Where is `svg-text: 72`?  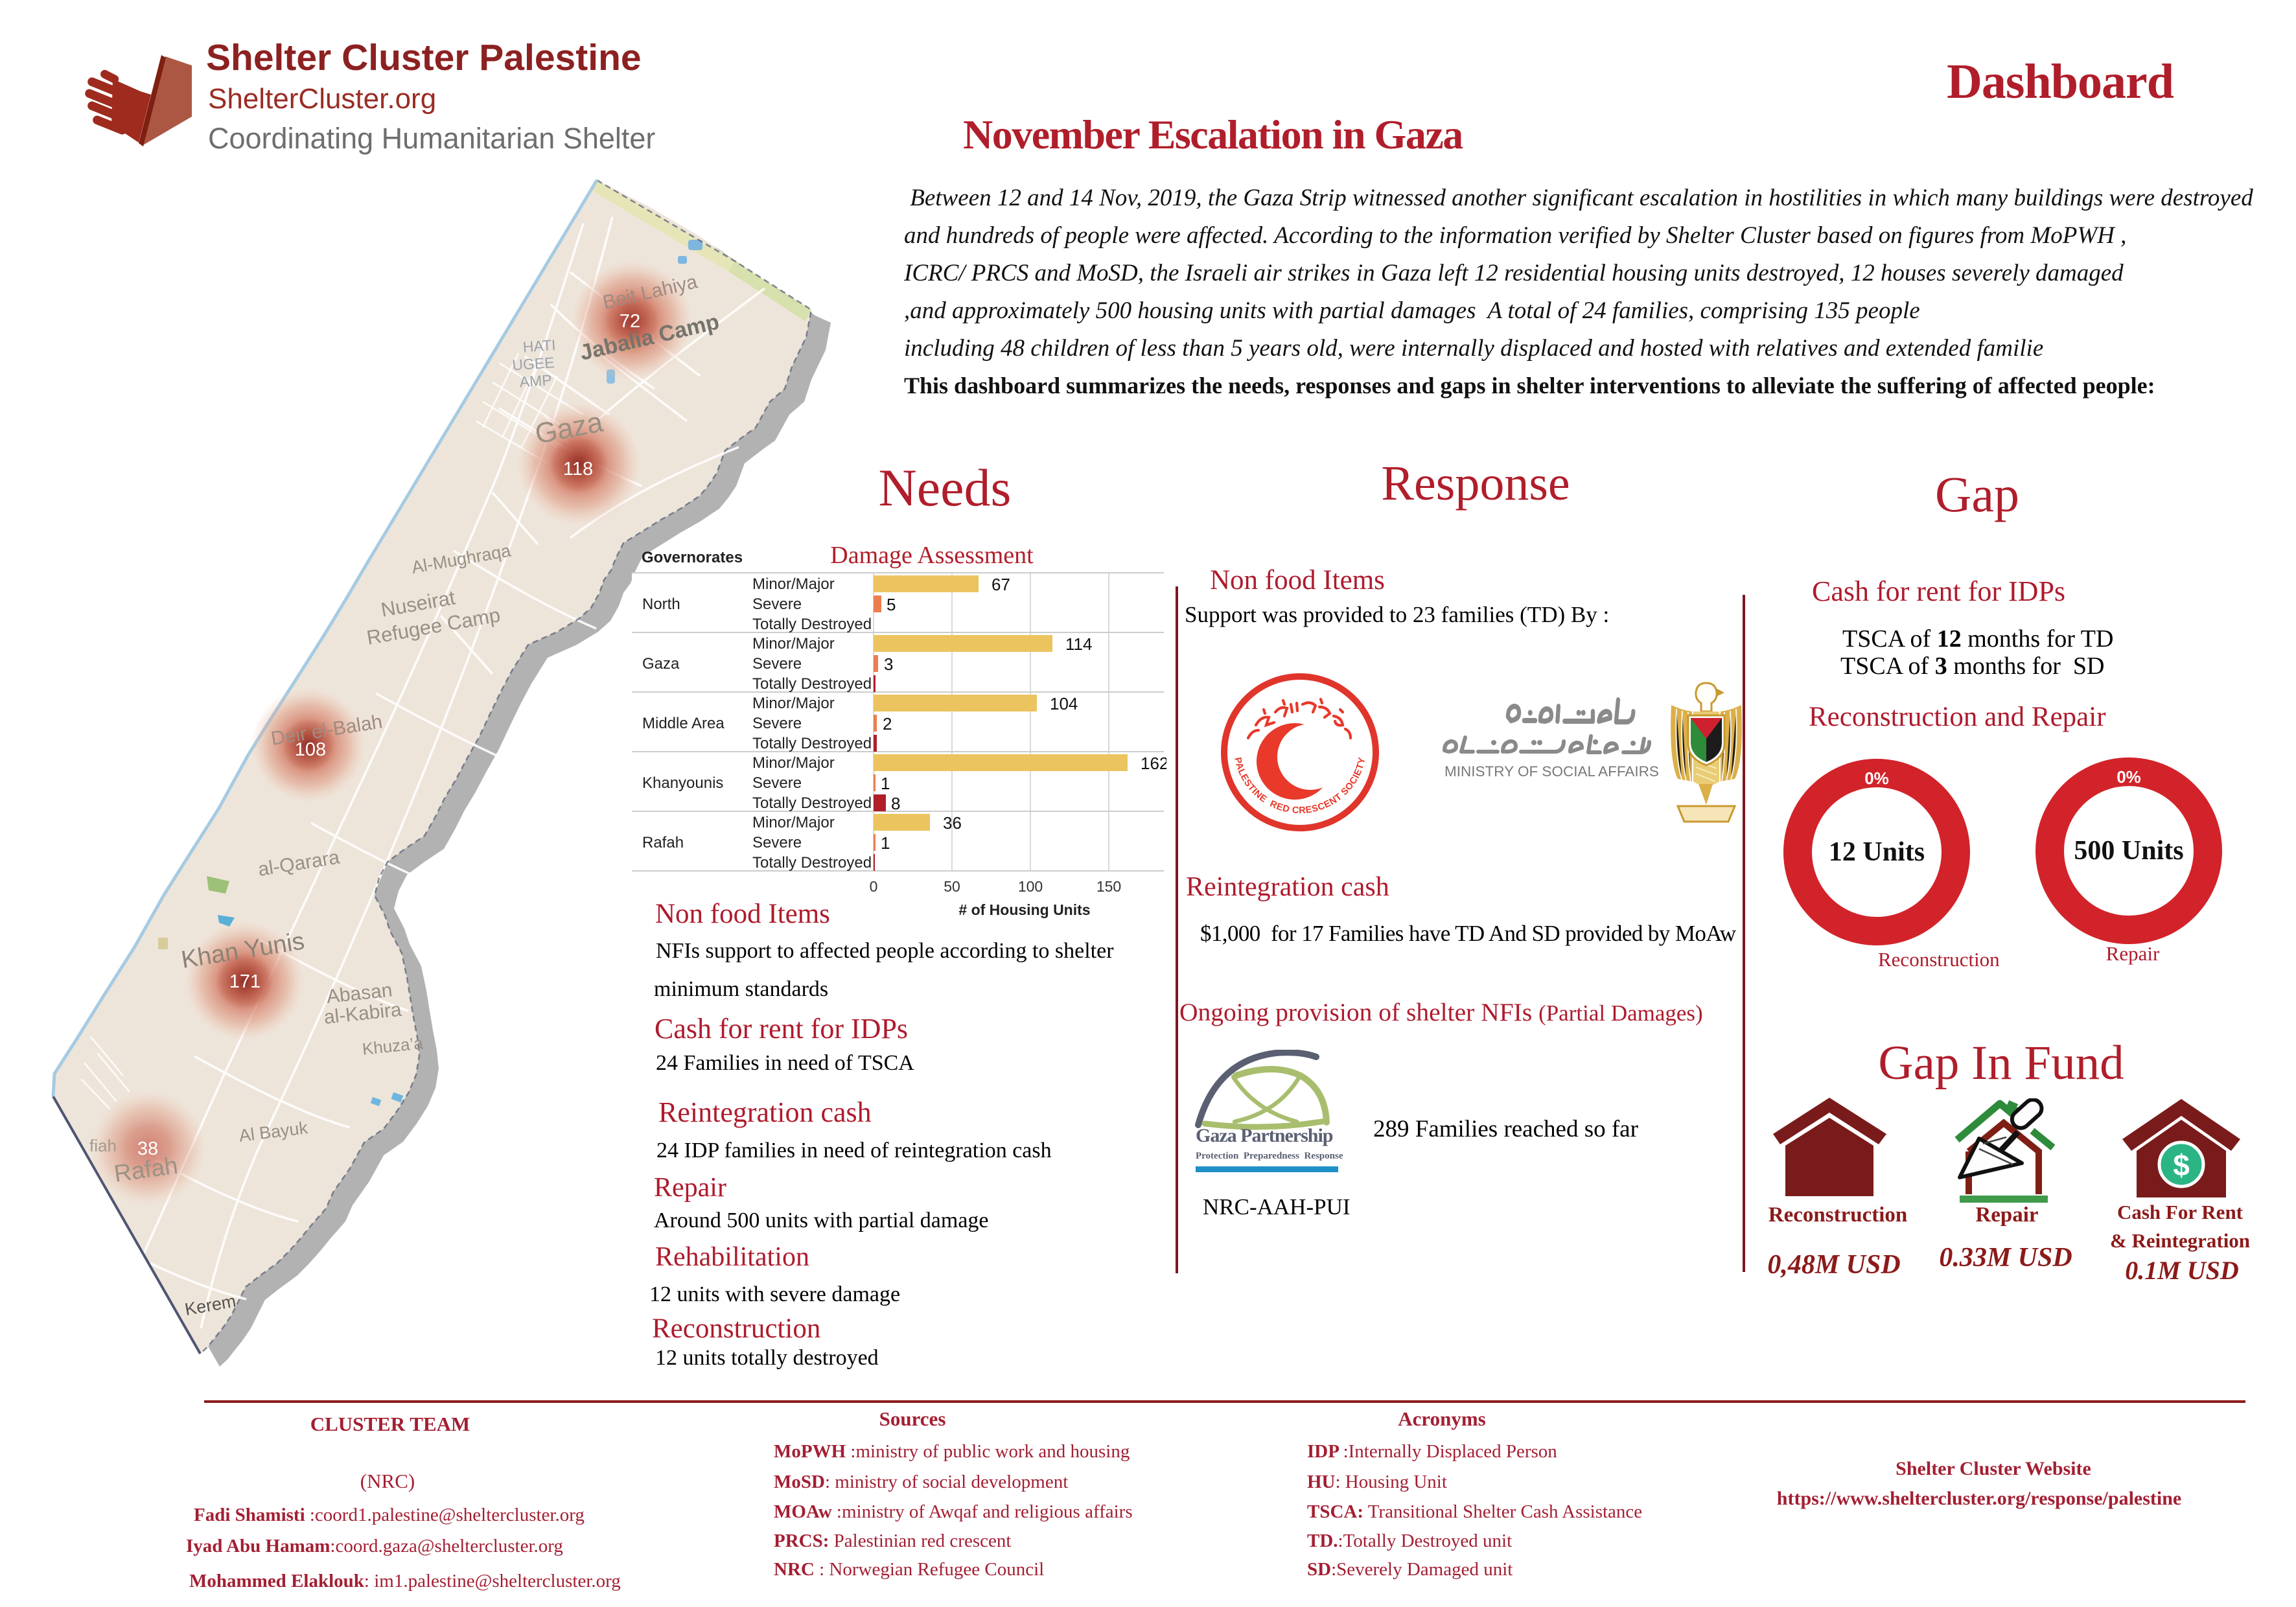 svg-text: 72 is located at coordinates (630, 321).